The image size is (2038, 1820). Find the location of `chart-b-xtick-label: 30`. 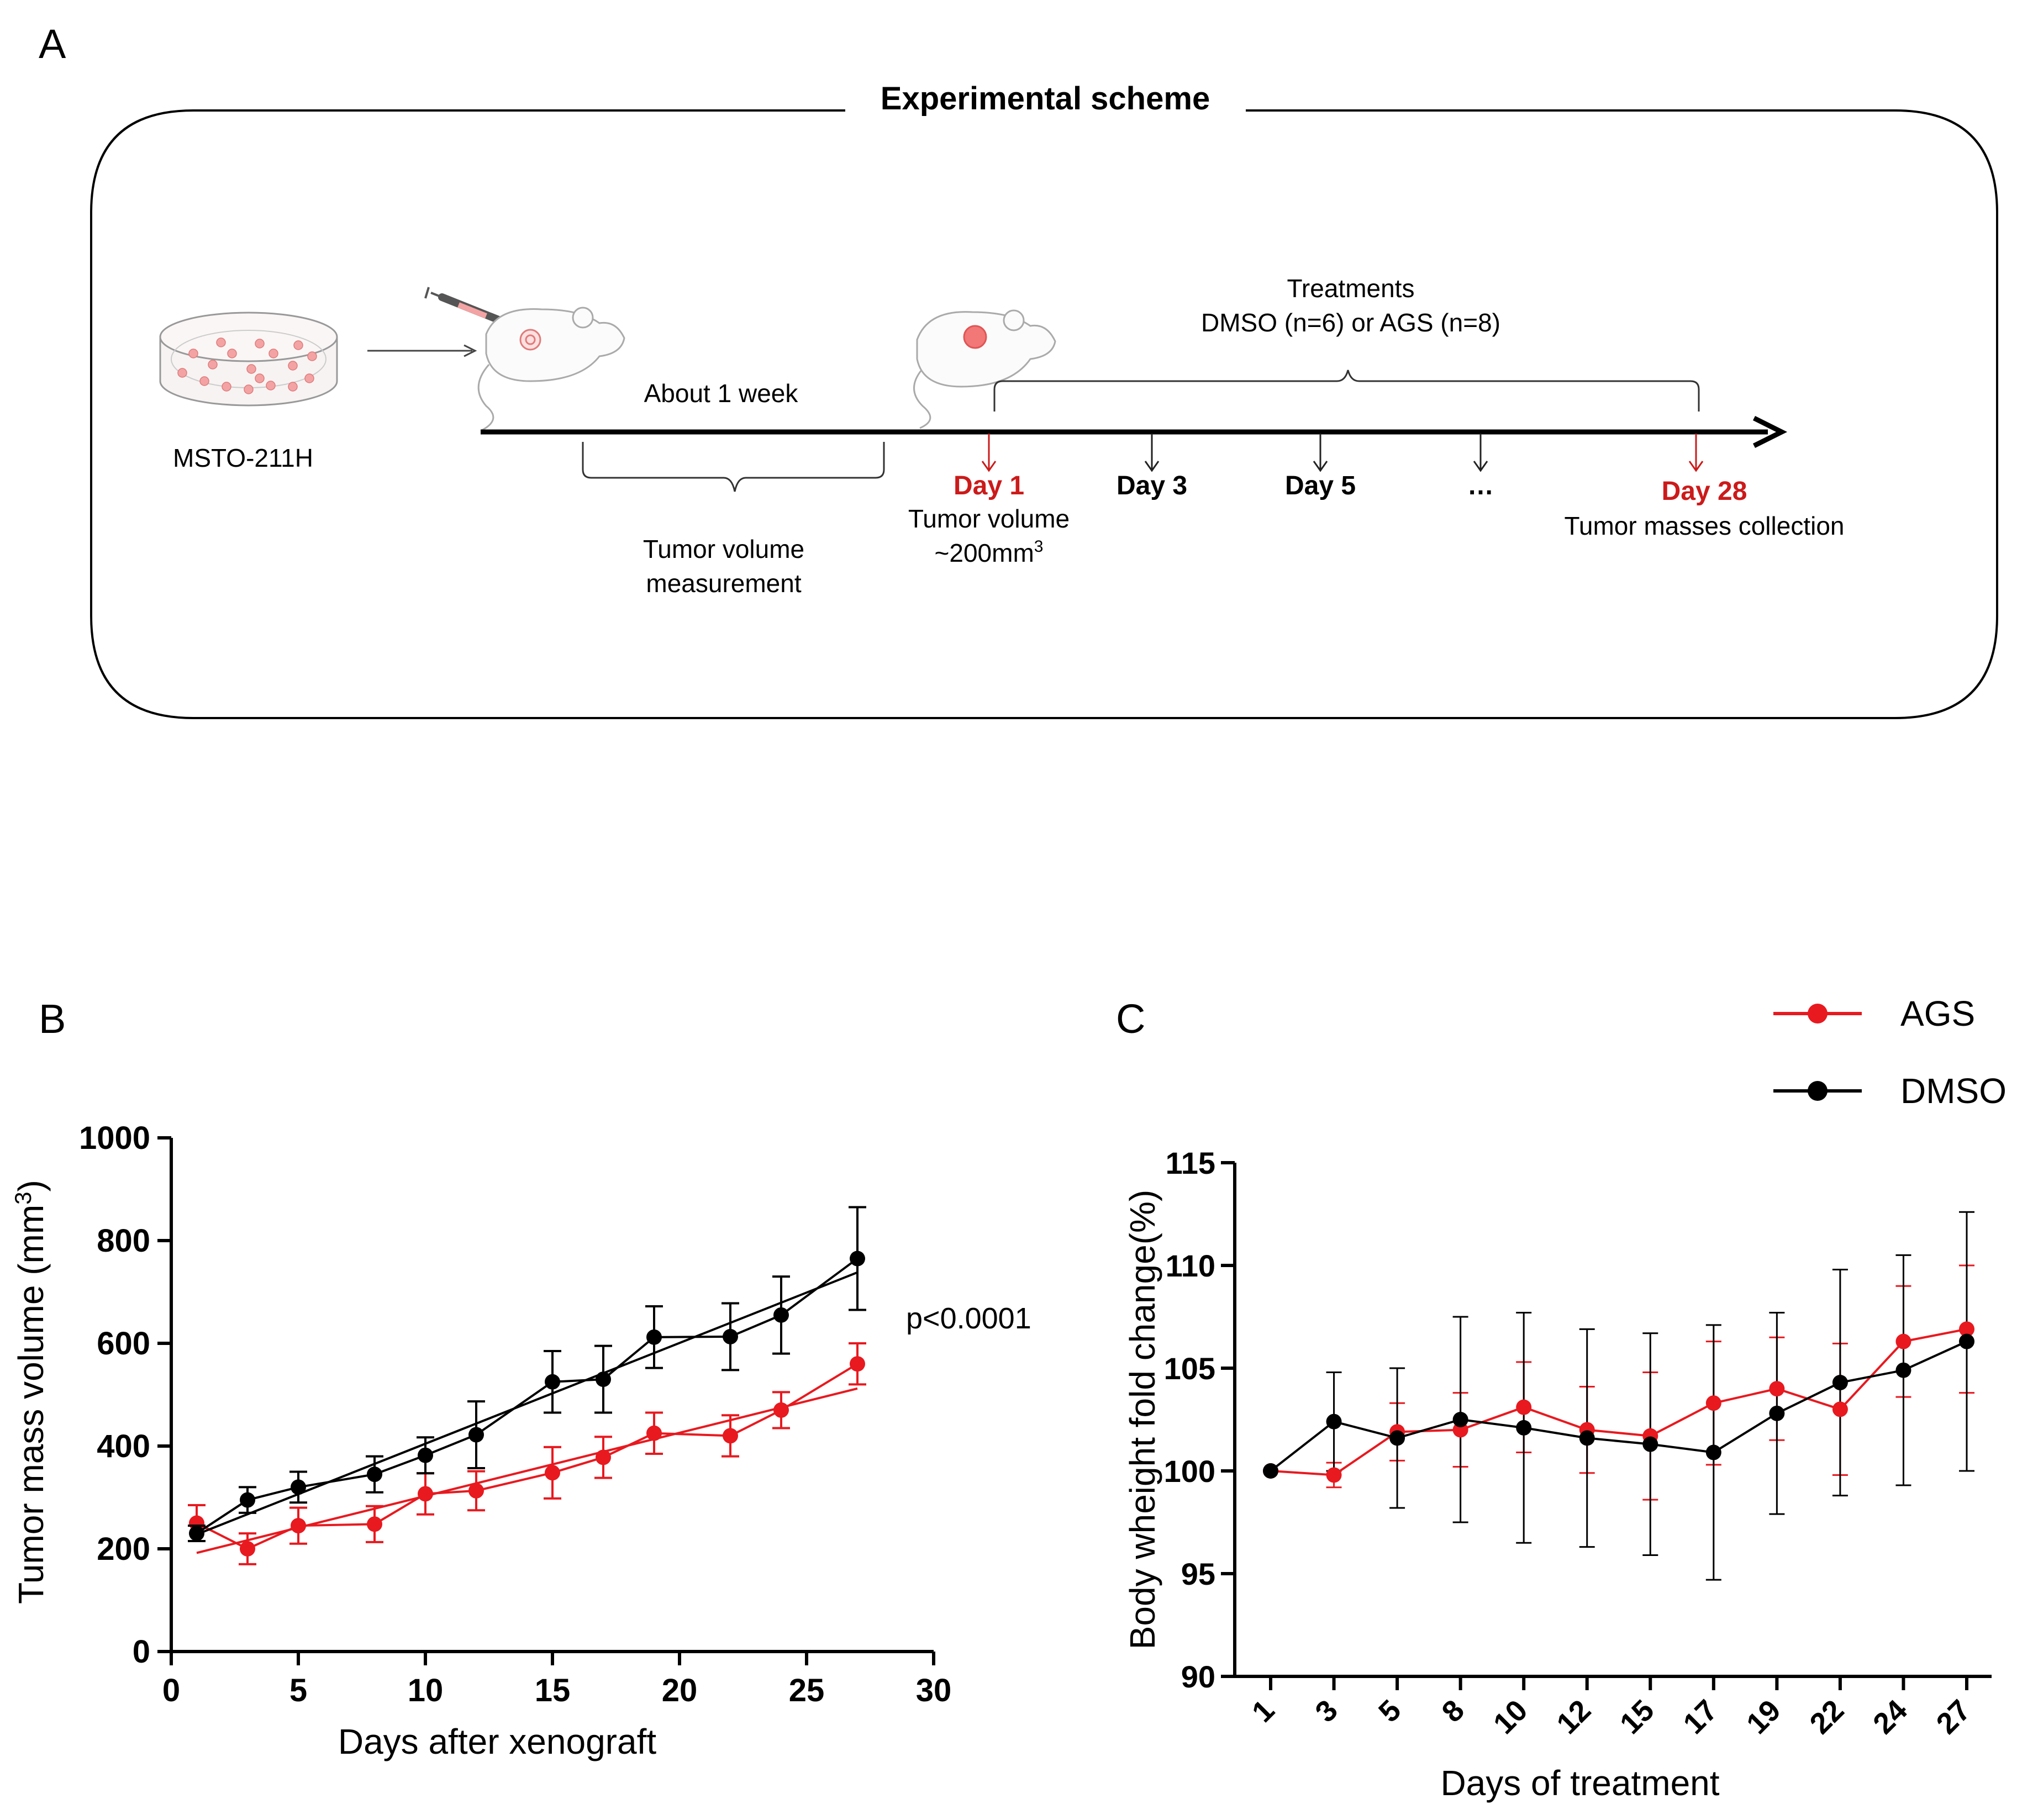

chart-b-xtick-label: 30 is located at coordinates (934, 1691).